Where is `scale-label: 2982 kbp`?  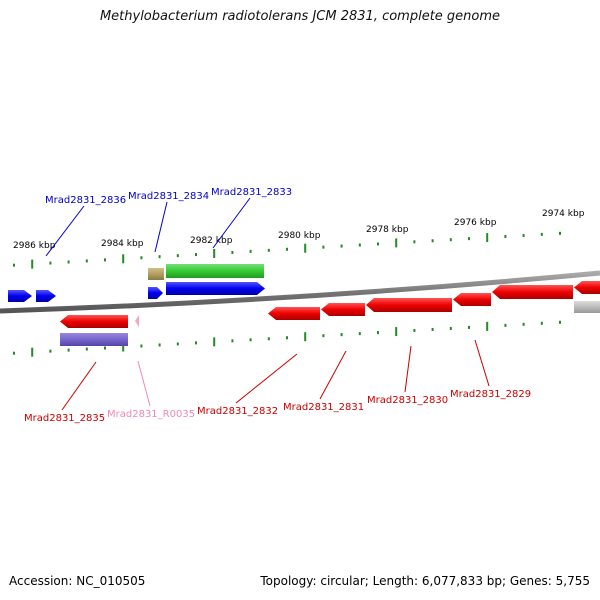 scale-label: 2982 kbp is located at coordinates (211, 241).